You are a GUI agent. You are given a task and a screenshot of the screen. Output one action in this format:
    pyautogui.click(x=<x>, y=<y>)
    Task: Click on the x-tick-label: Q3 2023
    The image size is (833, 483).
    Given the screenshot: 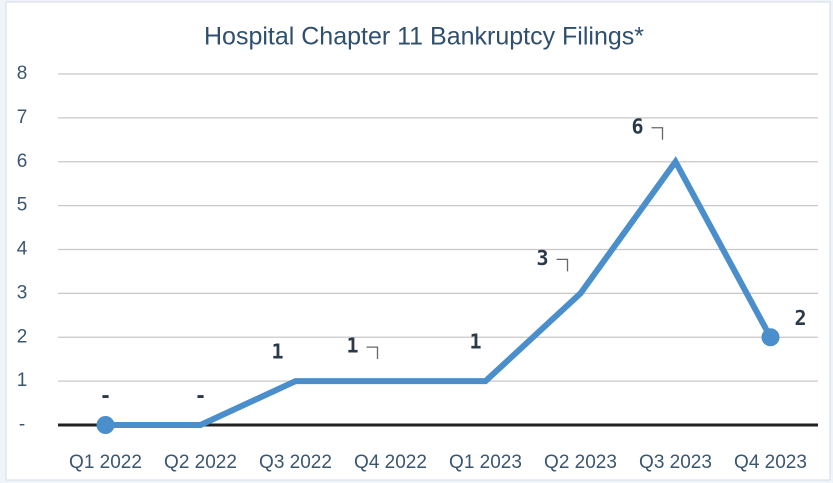 What is the action you would take?
    pyautogui.click(x=675, y=462)
    